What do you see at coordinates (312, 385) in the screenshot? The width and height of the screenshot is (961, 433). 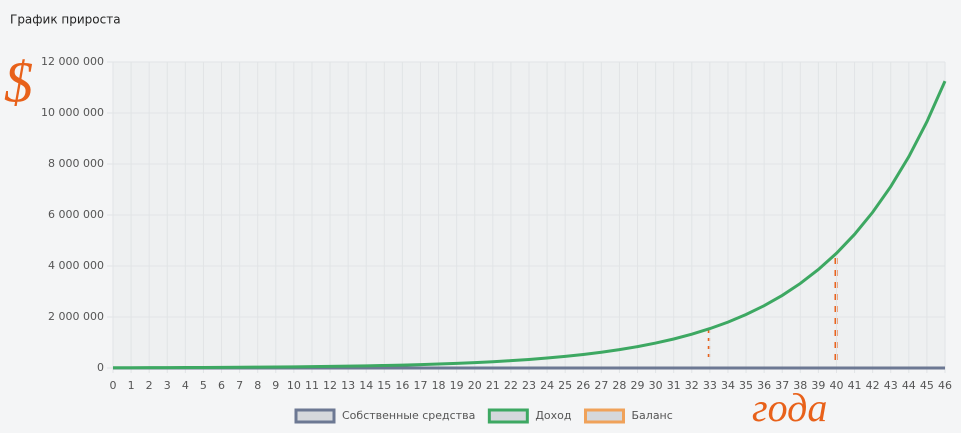 I see `x-tick-label: 11` at bounding box center [312, 385].